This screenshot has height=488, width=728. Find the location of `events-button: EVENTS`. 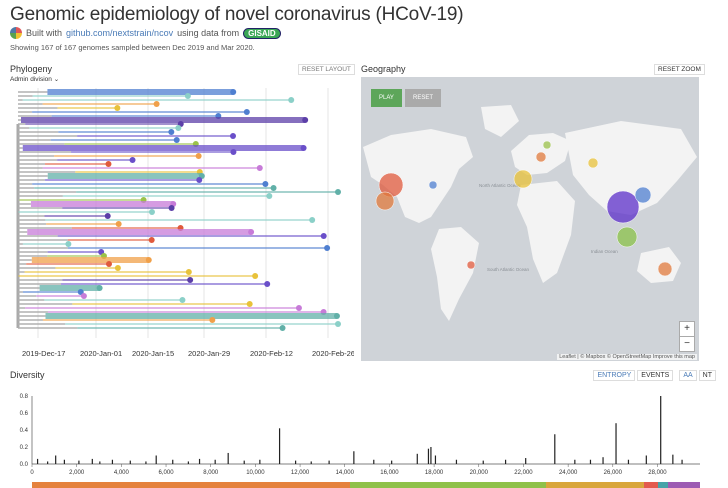

events-button: EVENTS is located at coordinates (655, 375).